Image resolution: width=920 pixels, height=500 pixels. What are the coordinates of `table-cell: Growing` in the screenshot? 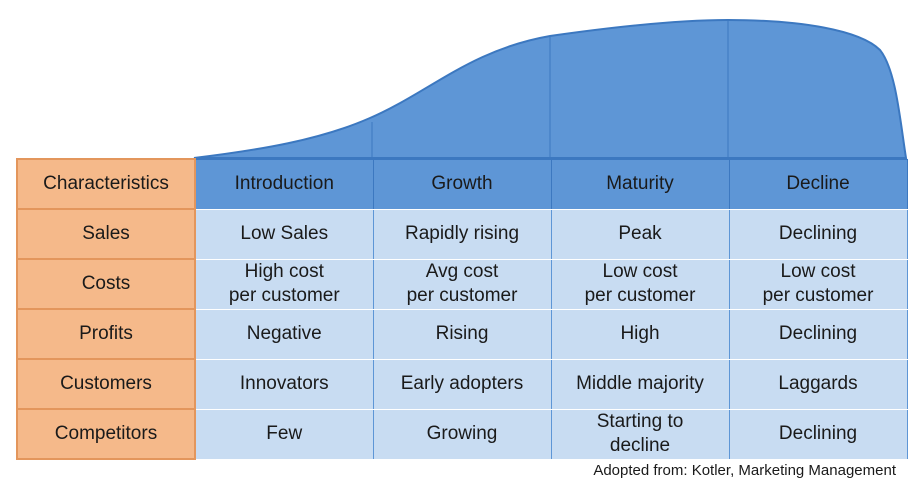 It's located at (462, 434).